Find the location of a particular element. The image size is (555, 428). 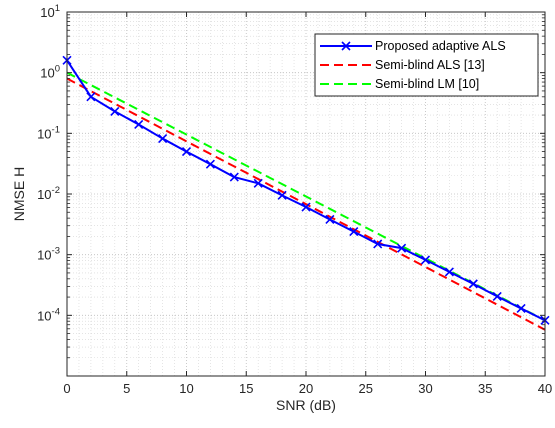

x-tick-label: 25 is located at coordinates (366, 388).